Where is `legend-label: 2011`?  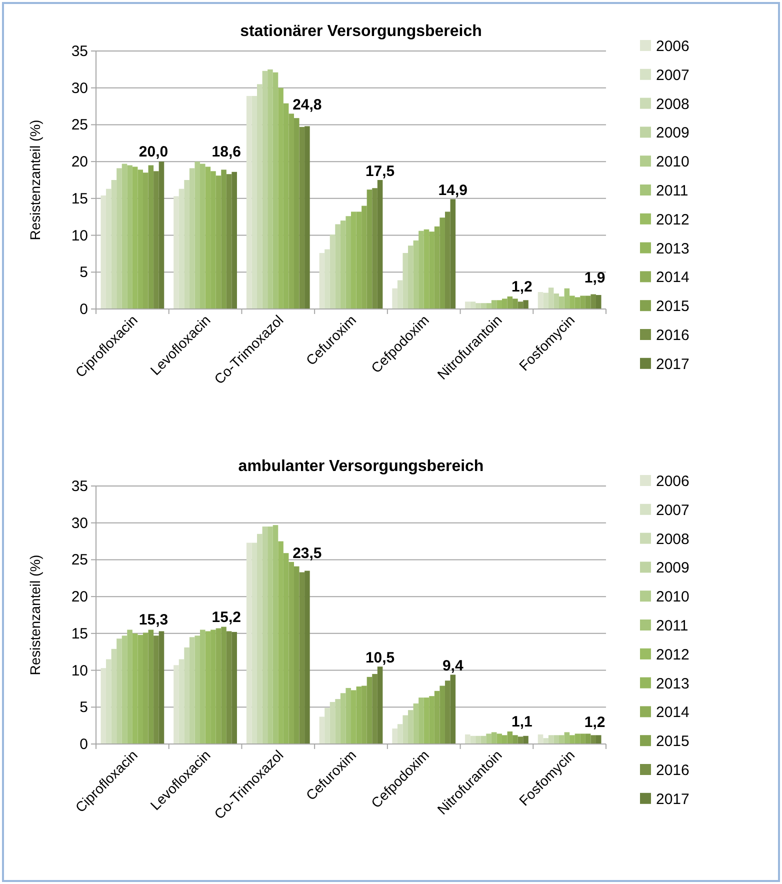 legend-label: 2011 is located at coordinates (672, 626).